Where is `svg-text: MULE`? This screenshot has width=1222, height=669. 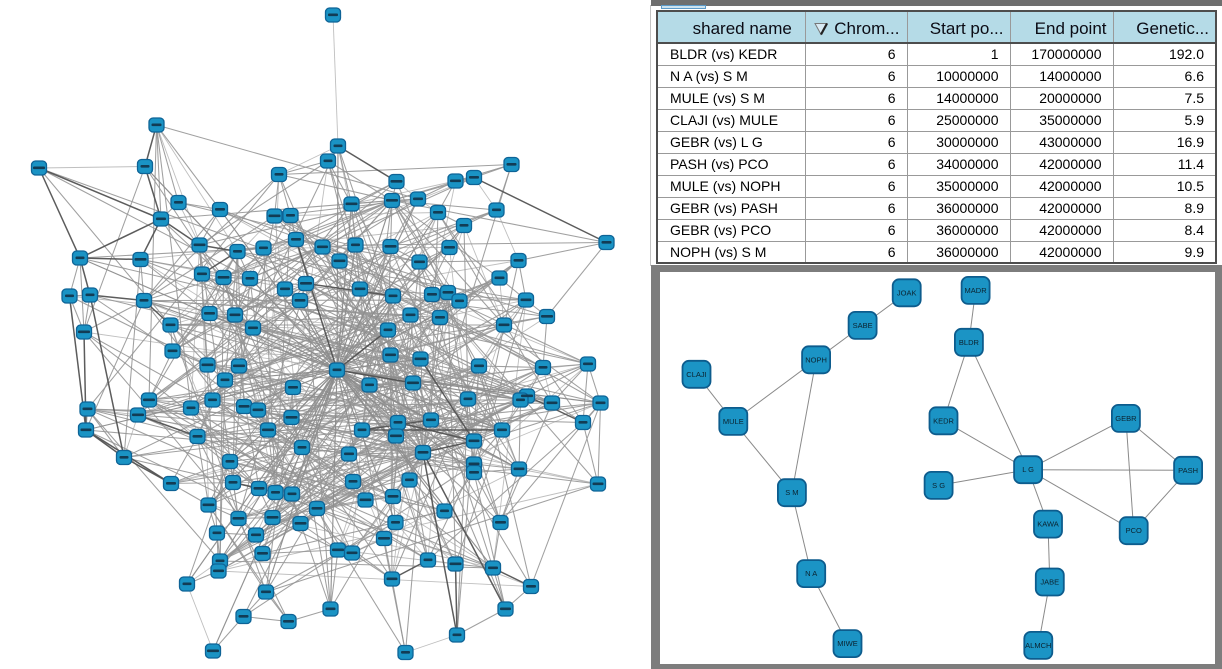 svg-text: MULE is located at coordinates (733, 421).